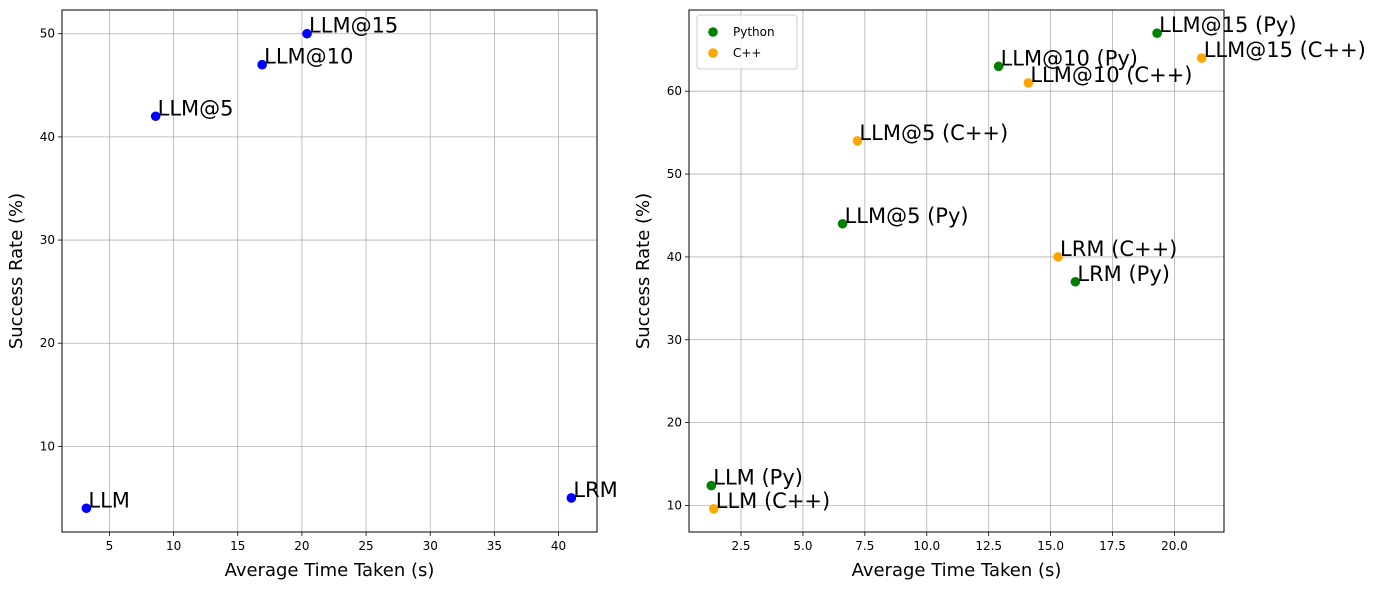 The height and width of the screenshot is (590, 1388). I want to click on x-tick-label: 20, so click(301, 546).